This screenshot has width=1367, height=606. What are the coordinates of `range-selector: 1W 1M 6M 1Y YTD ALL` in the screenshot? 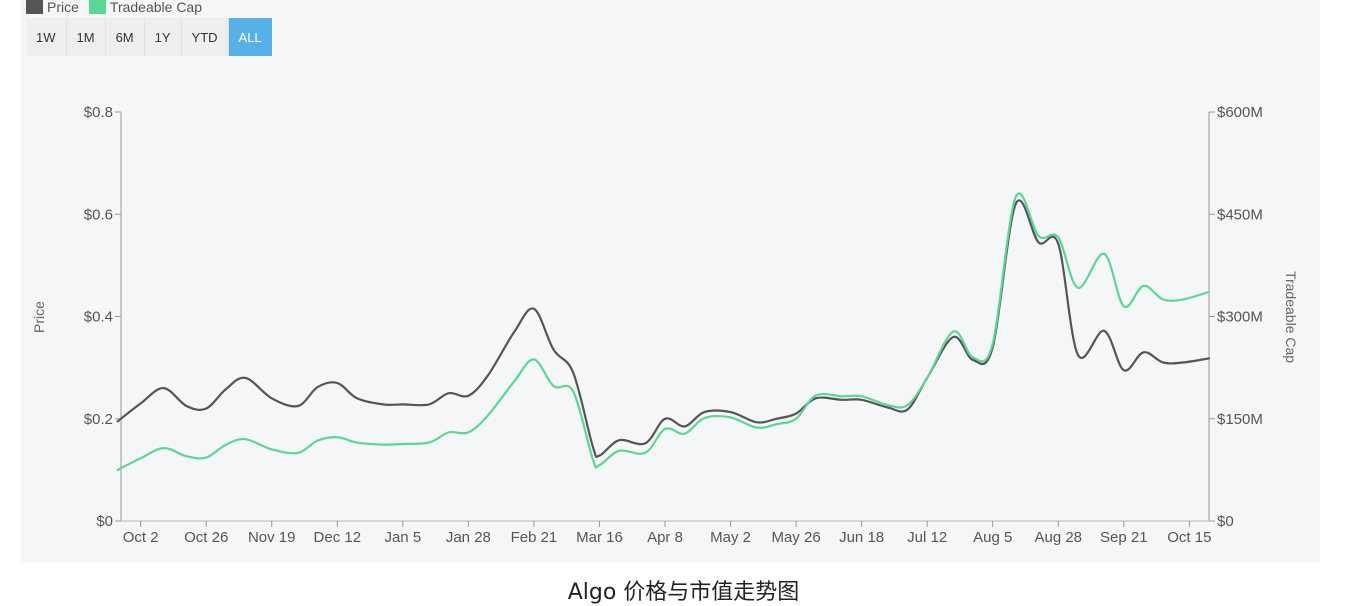 It's located at (149, 37).